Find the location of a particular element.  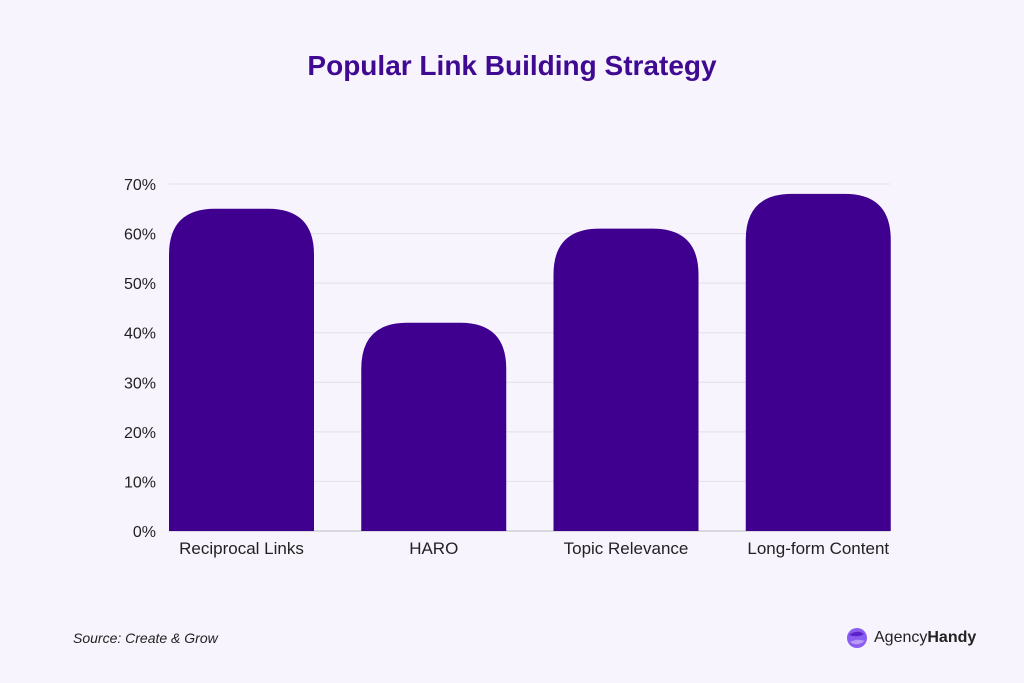

logo-icon is located at coordinates (857, 638).